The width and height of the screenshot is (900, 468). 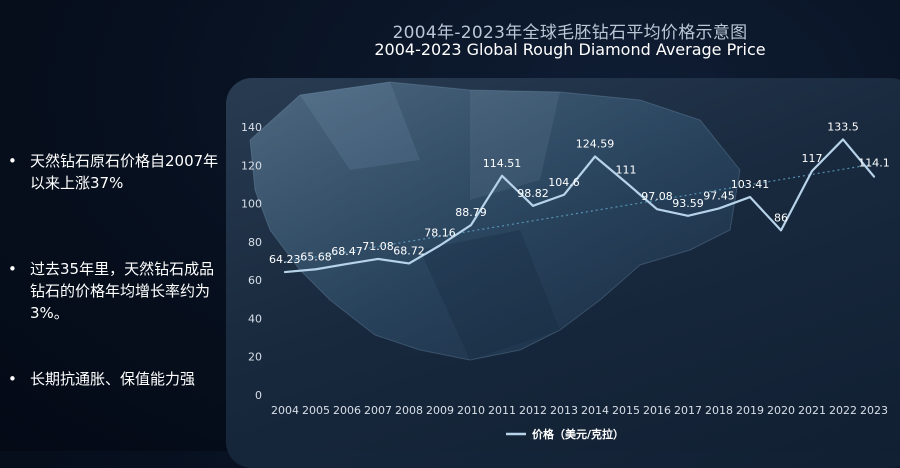 What do you see at coordinates (255, 318) in the screenshot?
I see `y-tick-label: 40` at bounding box center [255, 318].